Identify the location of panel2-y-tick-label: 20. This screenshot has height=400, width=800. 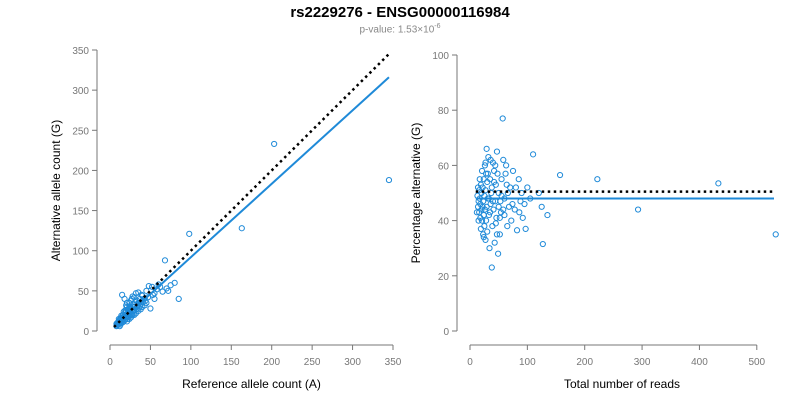
(444, 277).